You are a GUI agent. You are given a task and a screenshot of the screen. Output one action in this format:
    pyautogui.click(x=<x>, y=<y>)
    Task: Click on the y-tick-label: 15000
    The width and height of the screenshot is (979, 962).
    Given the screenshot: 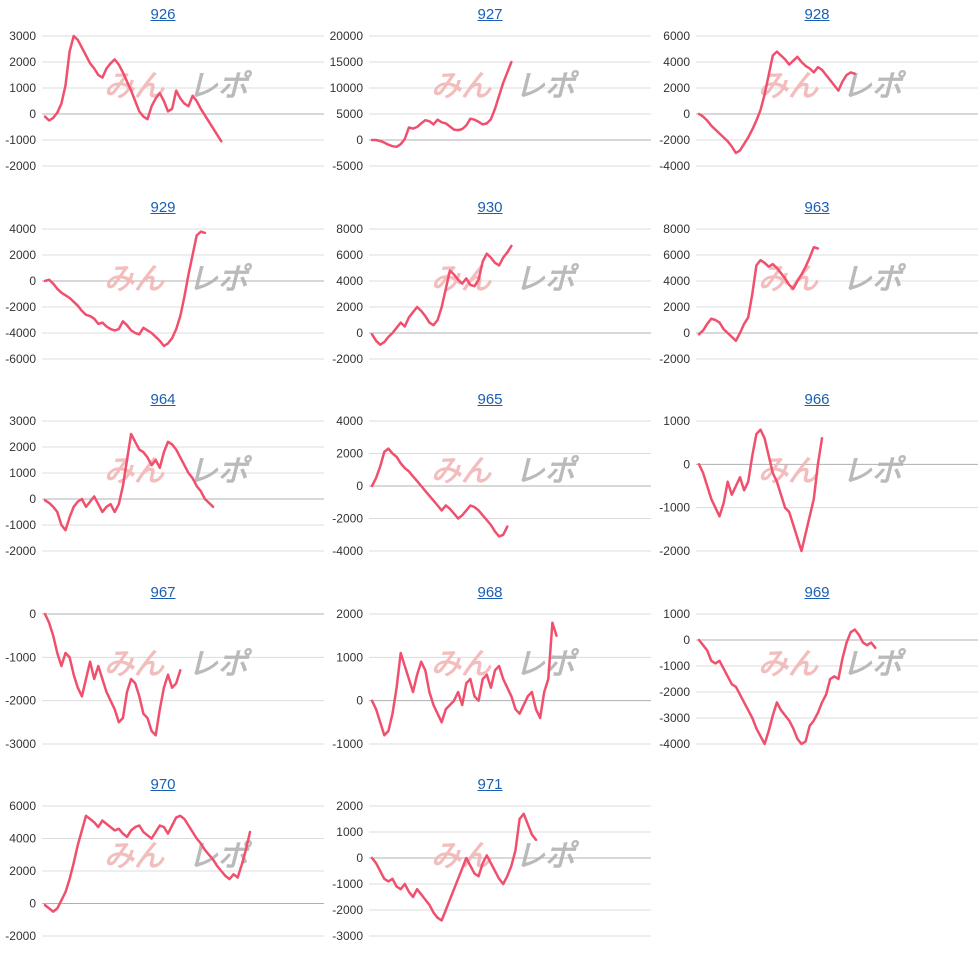 What is the action you would take?
    pyautogui.click(x=347, y=62)
    